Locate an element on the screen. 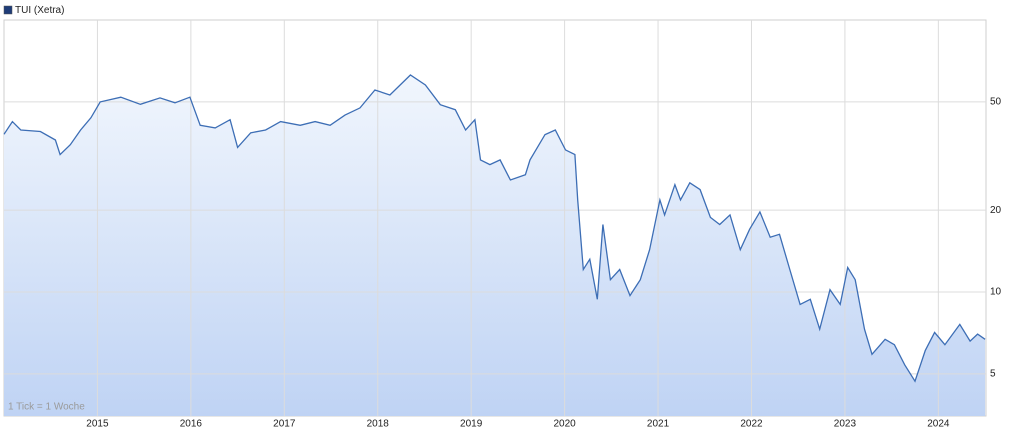 The image size is (1011, 436). x-tick-label: 2016 is located at coordinates (191, 424).